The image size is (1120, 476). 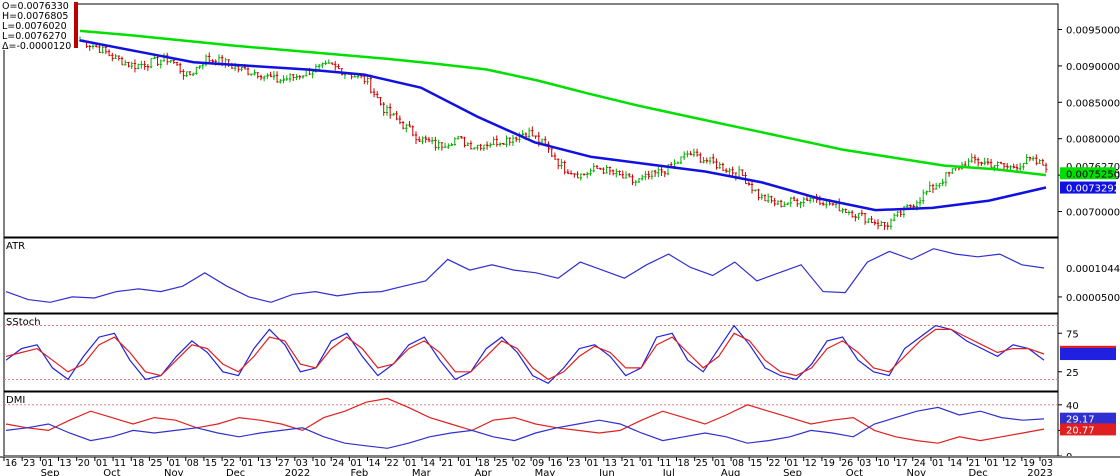 I want to click on last-value-label-dmi: 20.77, so click(x=1080, y=430).